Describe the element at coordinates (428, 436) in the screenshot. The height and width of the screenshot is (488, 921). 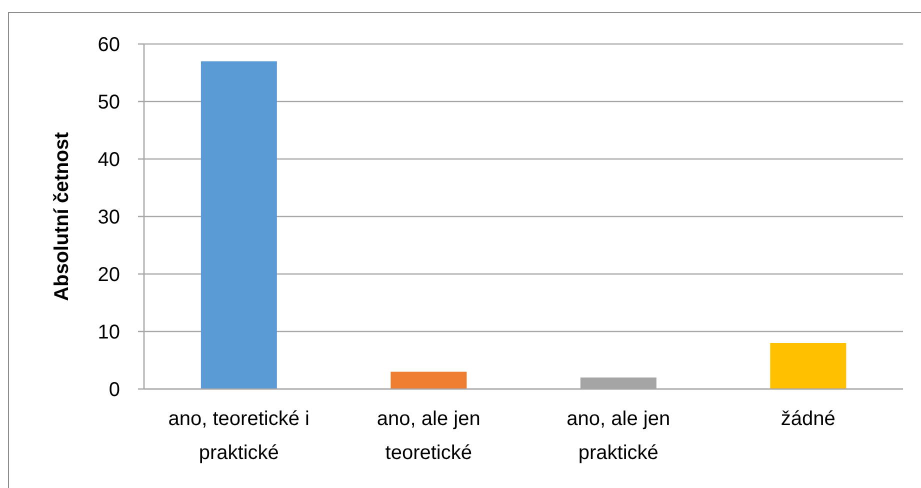
I see `x-tick-label: ano, ale jen teoretické` at that location.